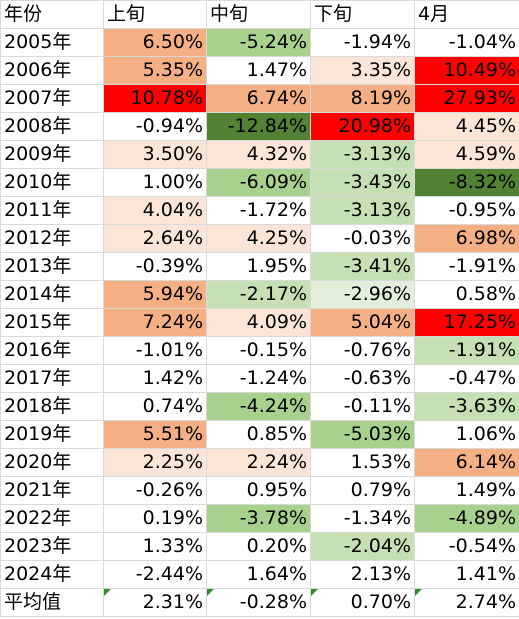  Describe the element at coordinates (466, 546) in the screenshot. I see `value-cell-april: -0.54%` at that location.